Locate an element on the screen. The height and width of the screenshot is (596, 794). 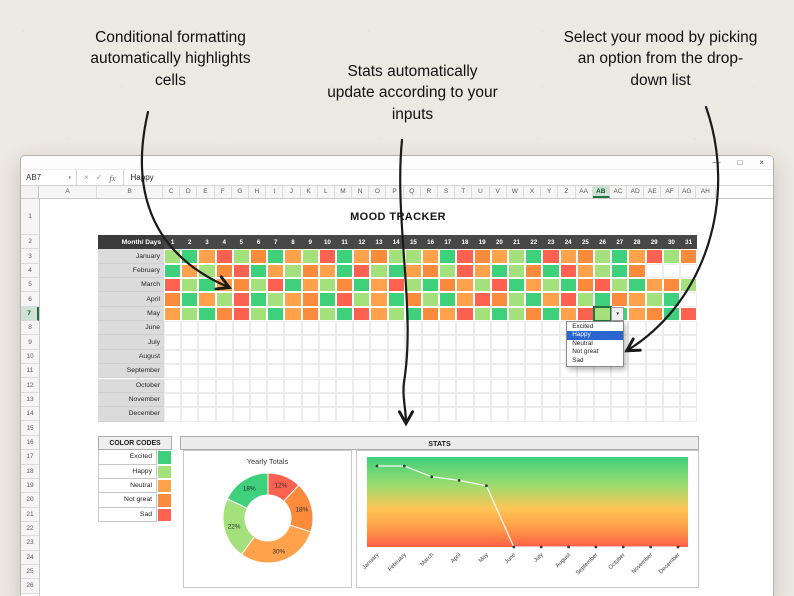
row-header-5: 5 is located at coordinates (30, 285).